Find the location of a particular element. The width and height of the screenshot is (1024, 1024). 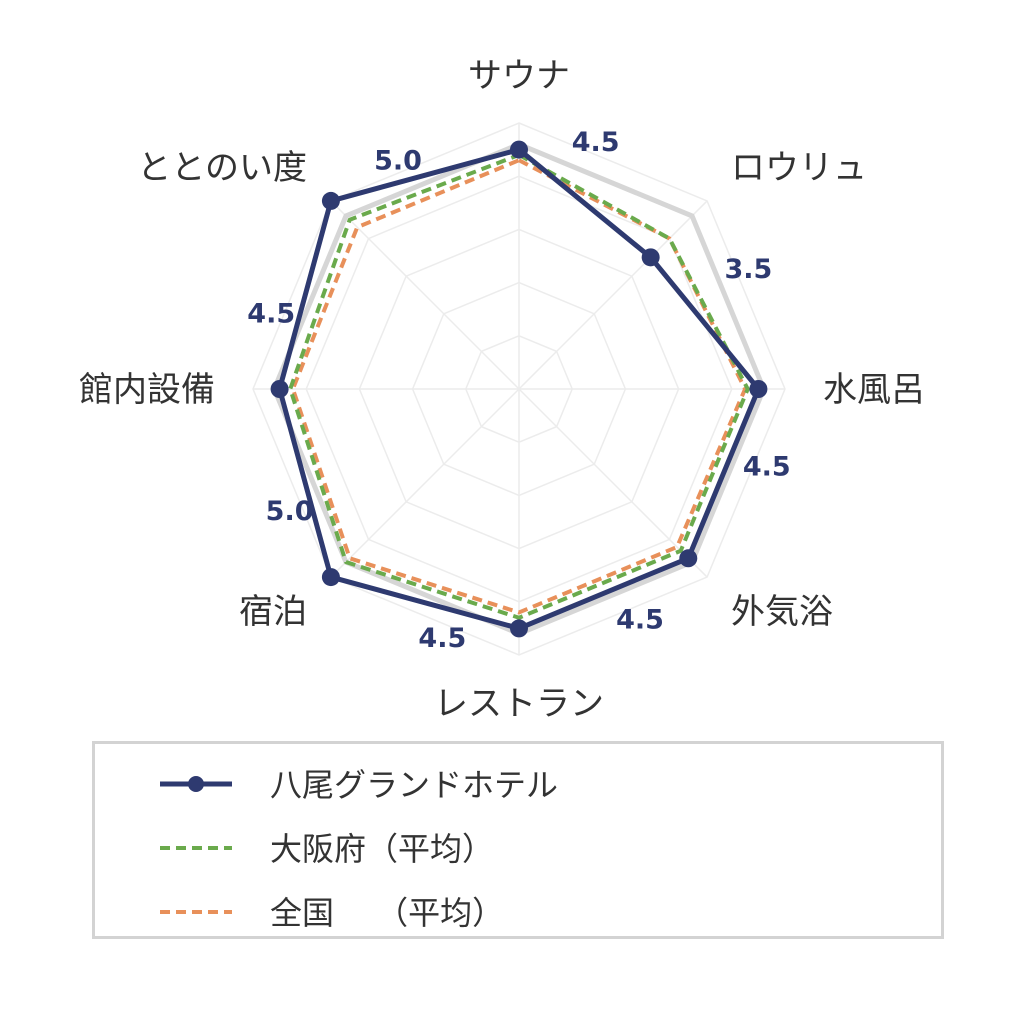

legend-label-national: 全国 （平均） is located at coordinates (387, 913).